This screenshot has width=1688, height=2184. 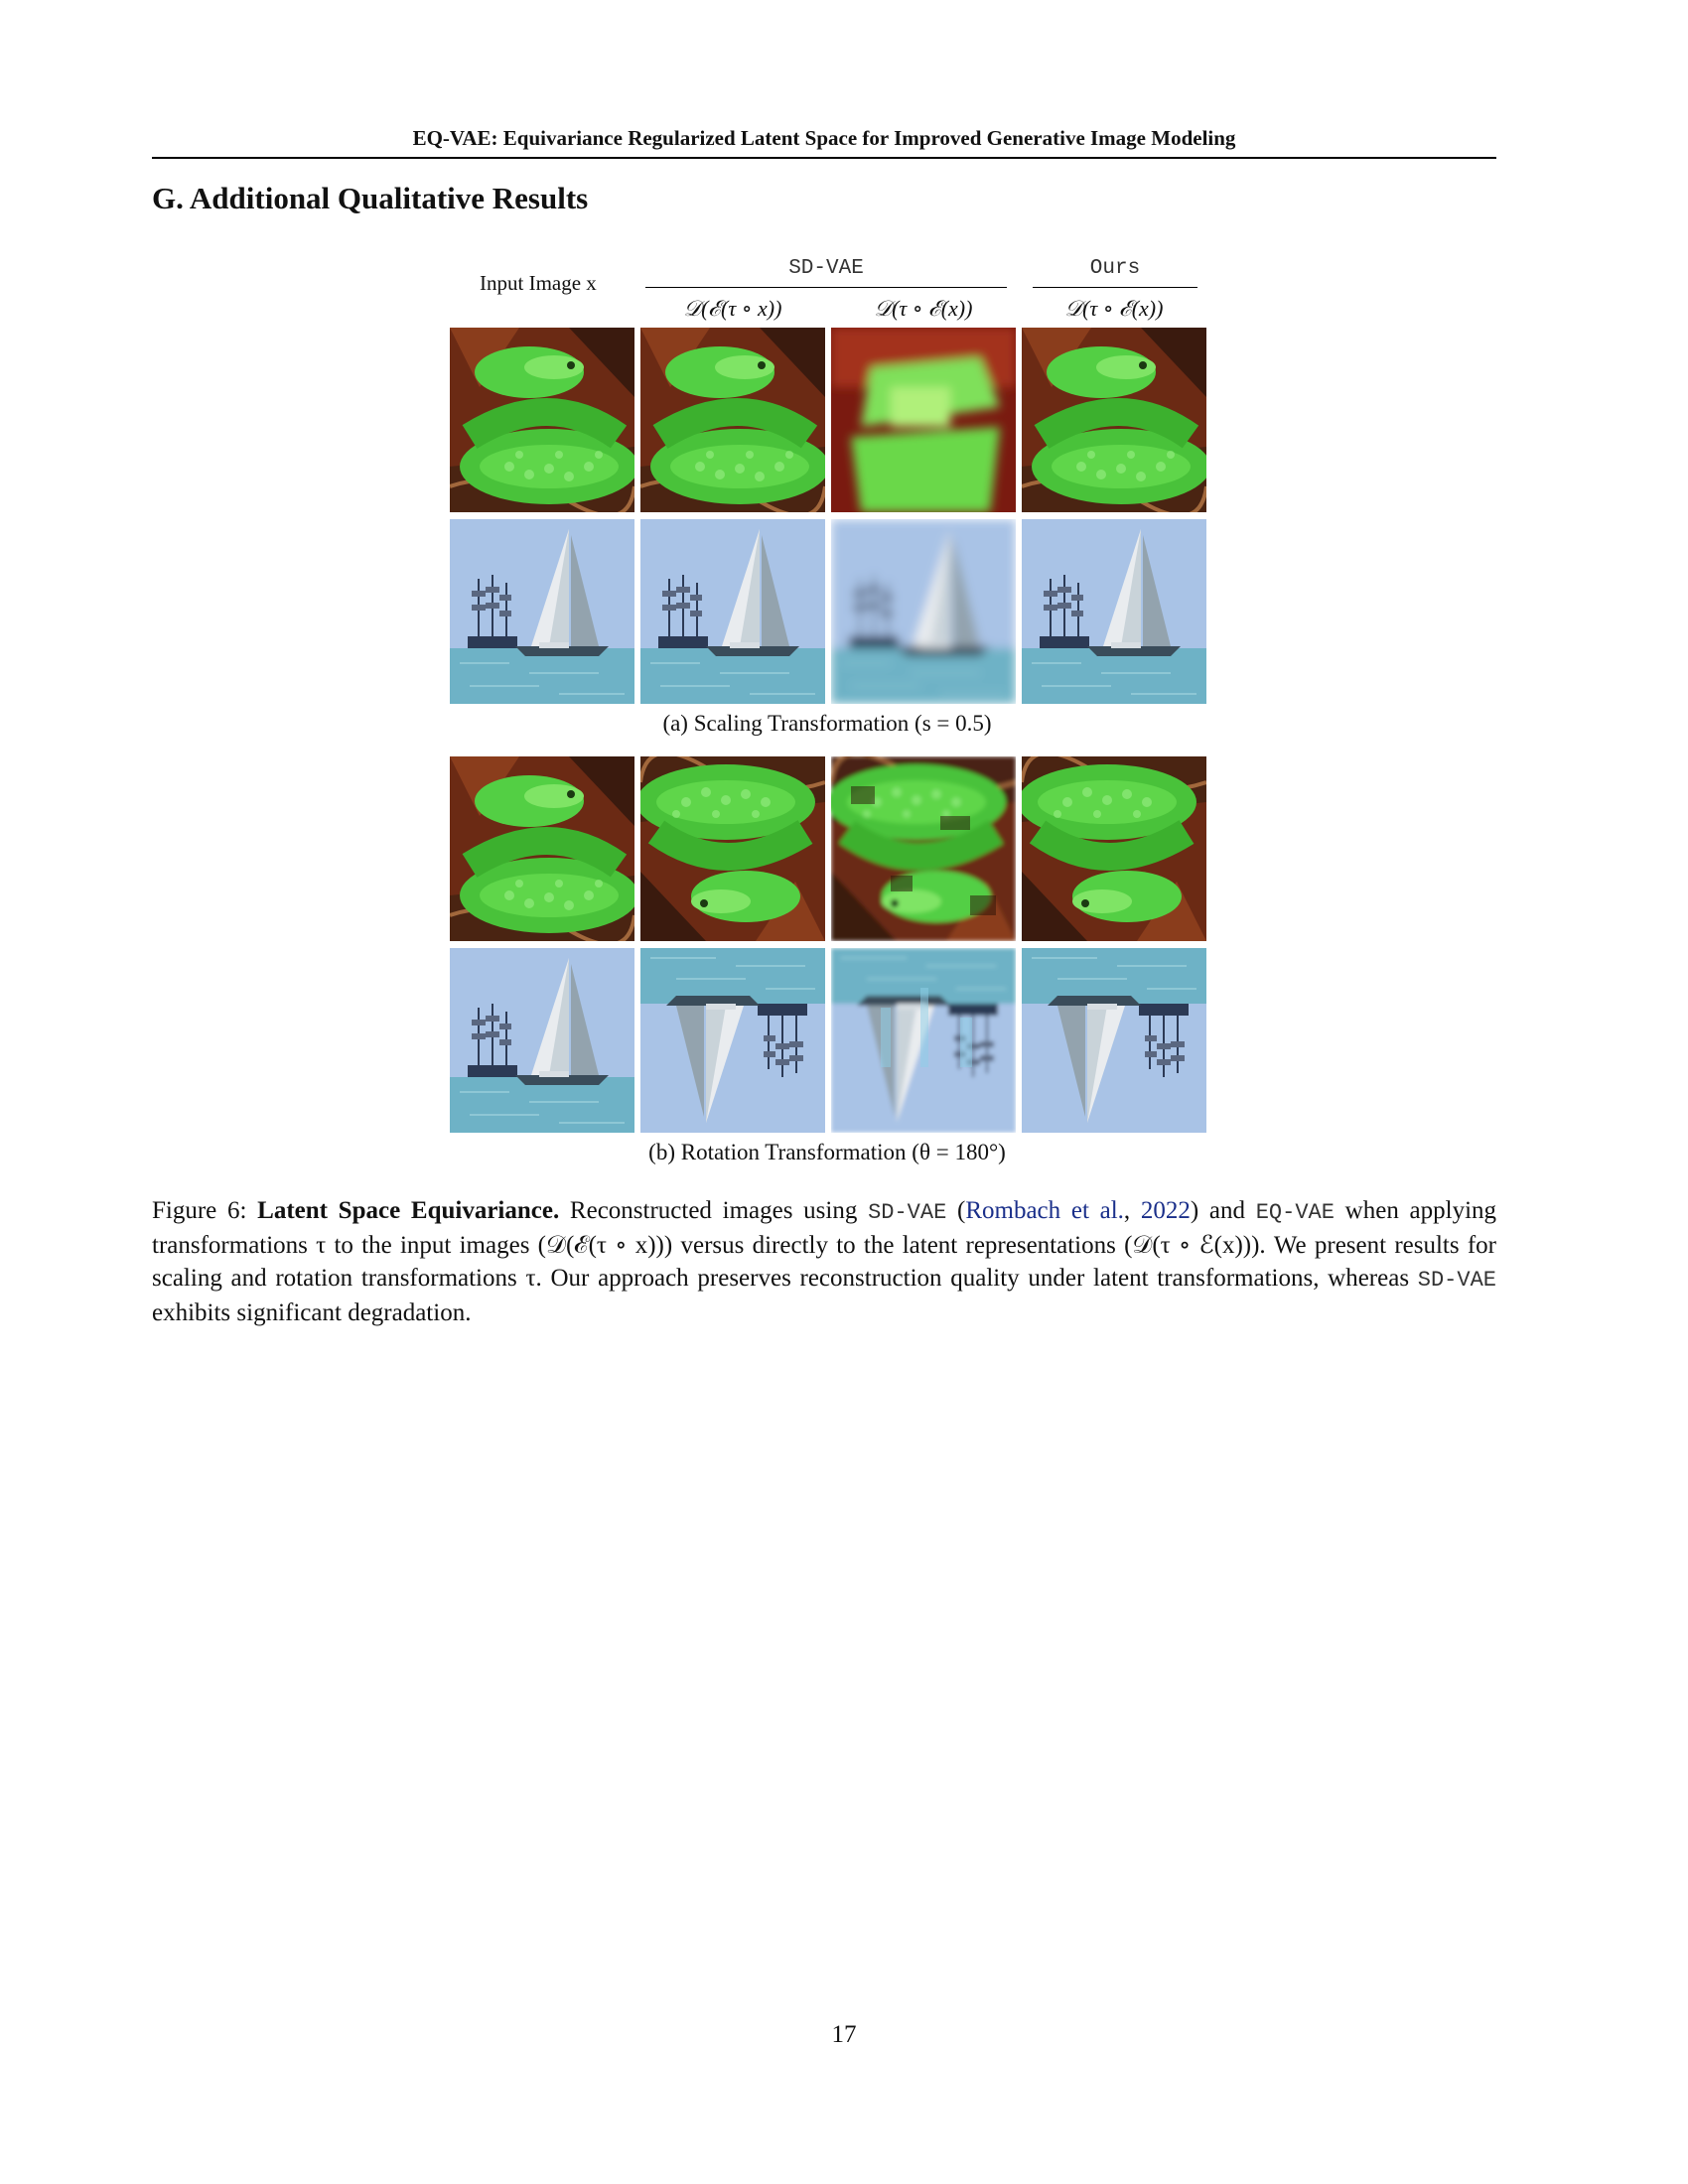 I want to click on image-boat-input-rotation-row, so click(x=542, y=1040).